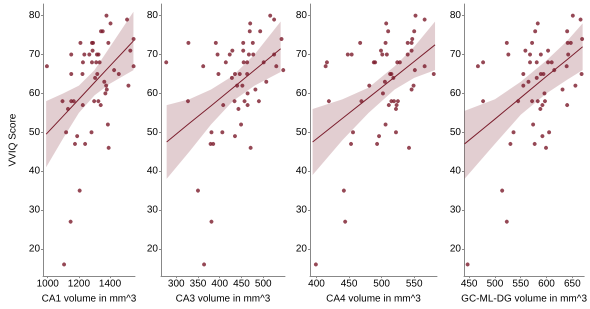 This screenshot has height=309, width=590. Describe the element at coordinates (547, 284) in the screenshot. I see `x-tick-label: 600` at that location.